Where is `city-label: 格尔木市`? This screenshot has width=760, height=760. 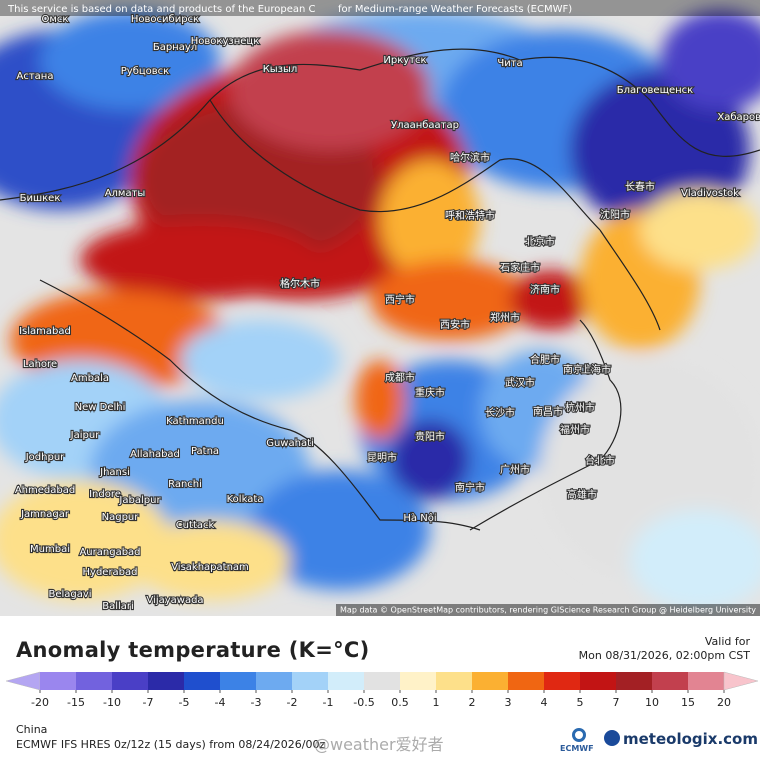
city-label: 格尔木市 is located at coordinates (300, 283).